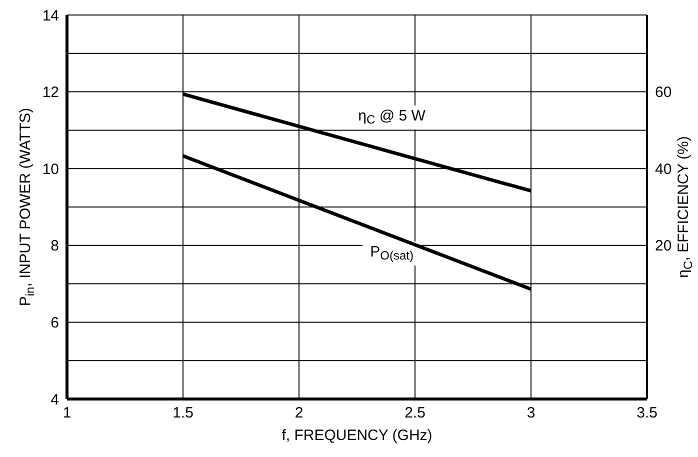 The height and width of the screenshot is (457, 698). Describe the element at coordinates (663, 93) in the screenshot. I see `y2-tick-label: 60` at that location.